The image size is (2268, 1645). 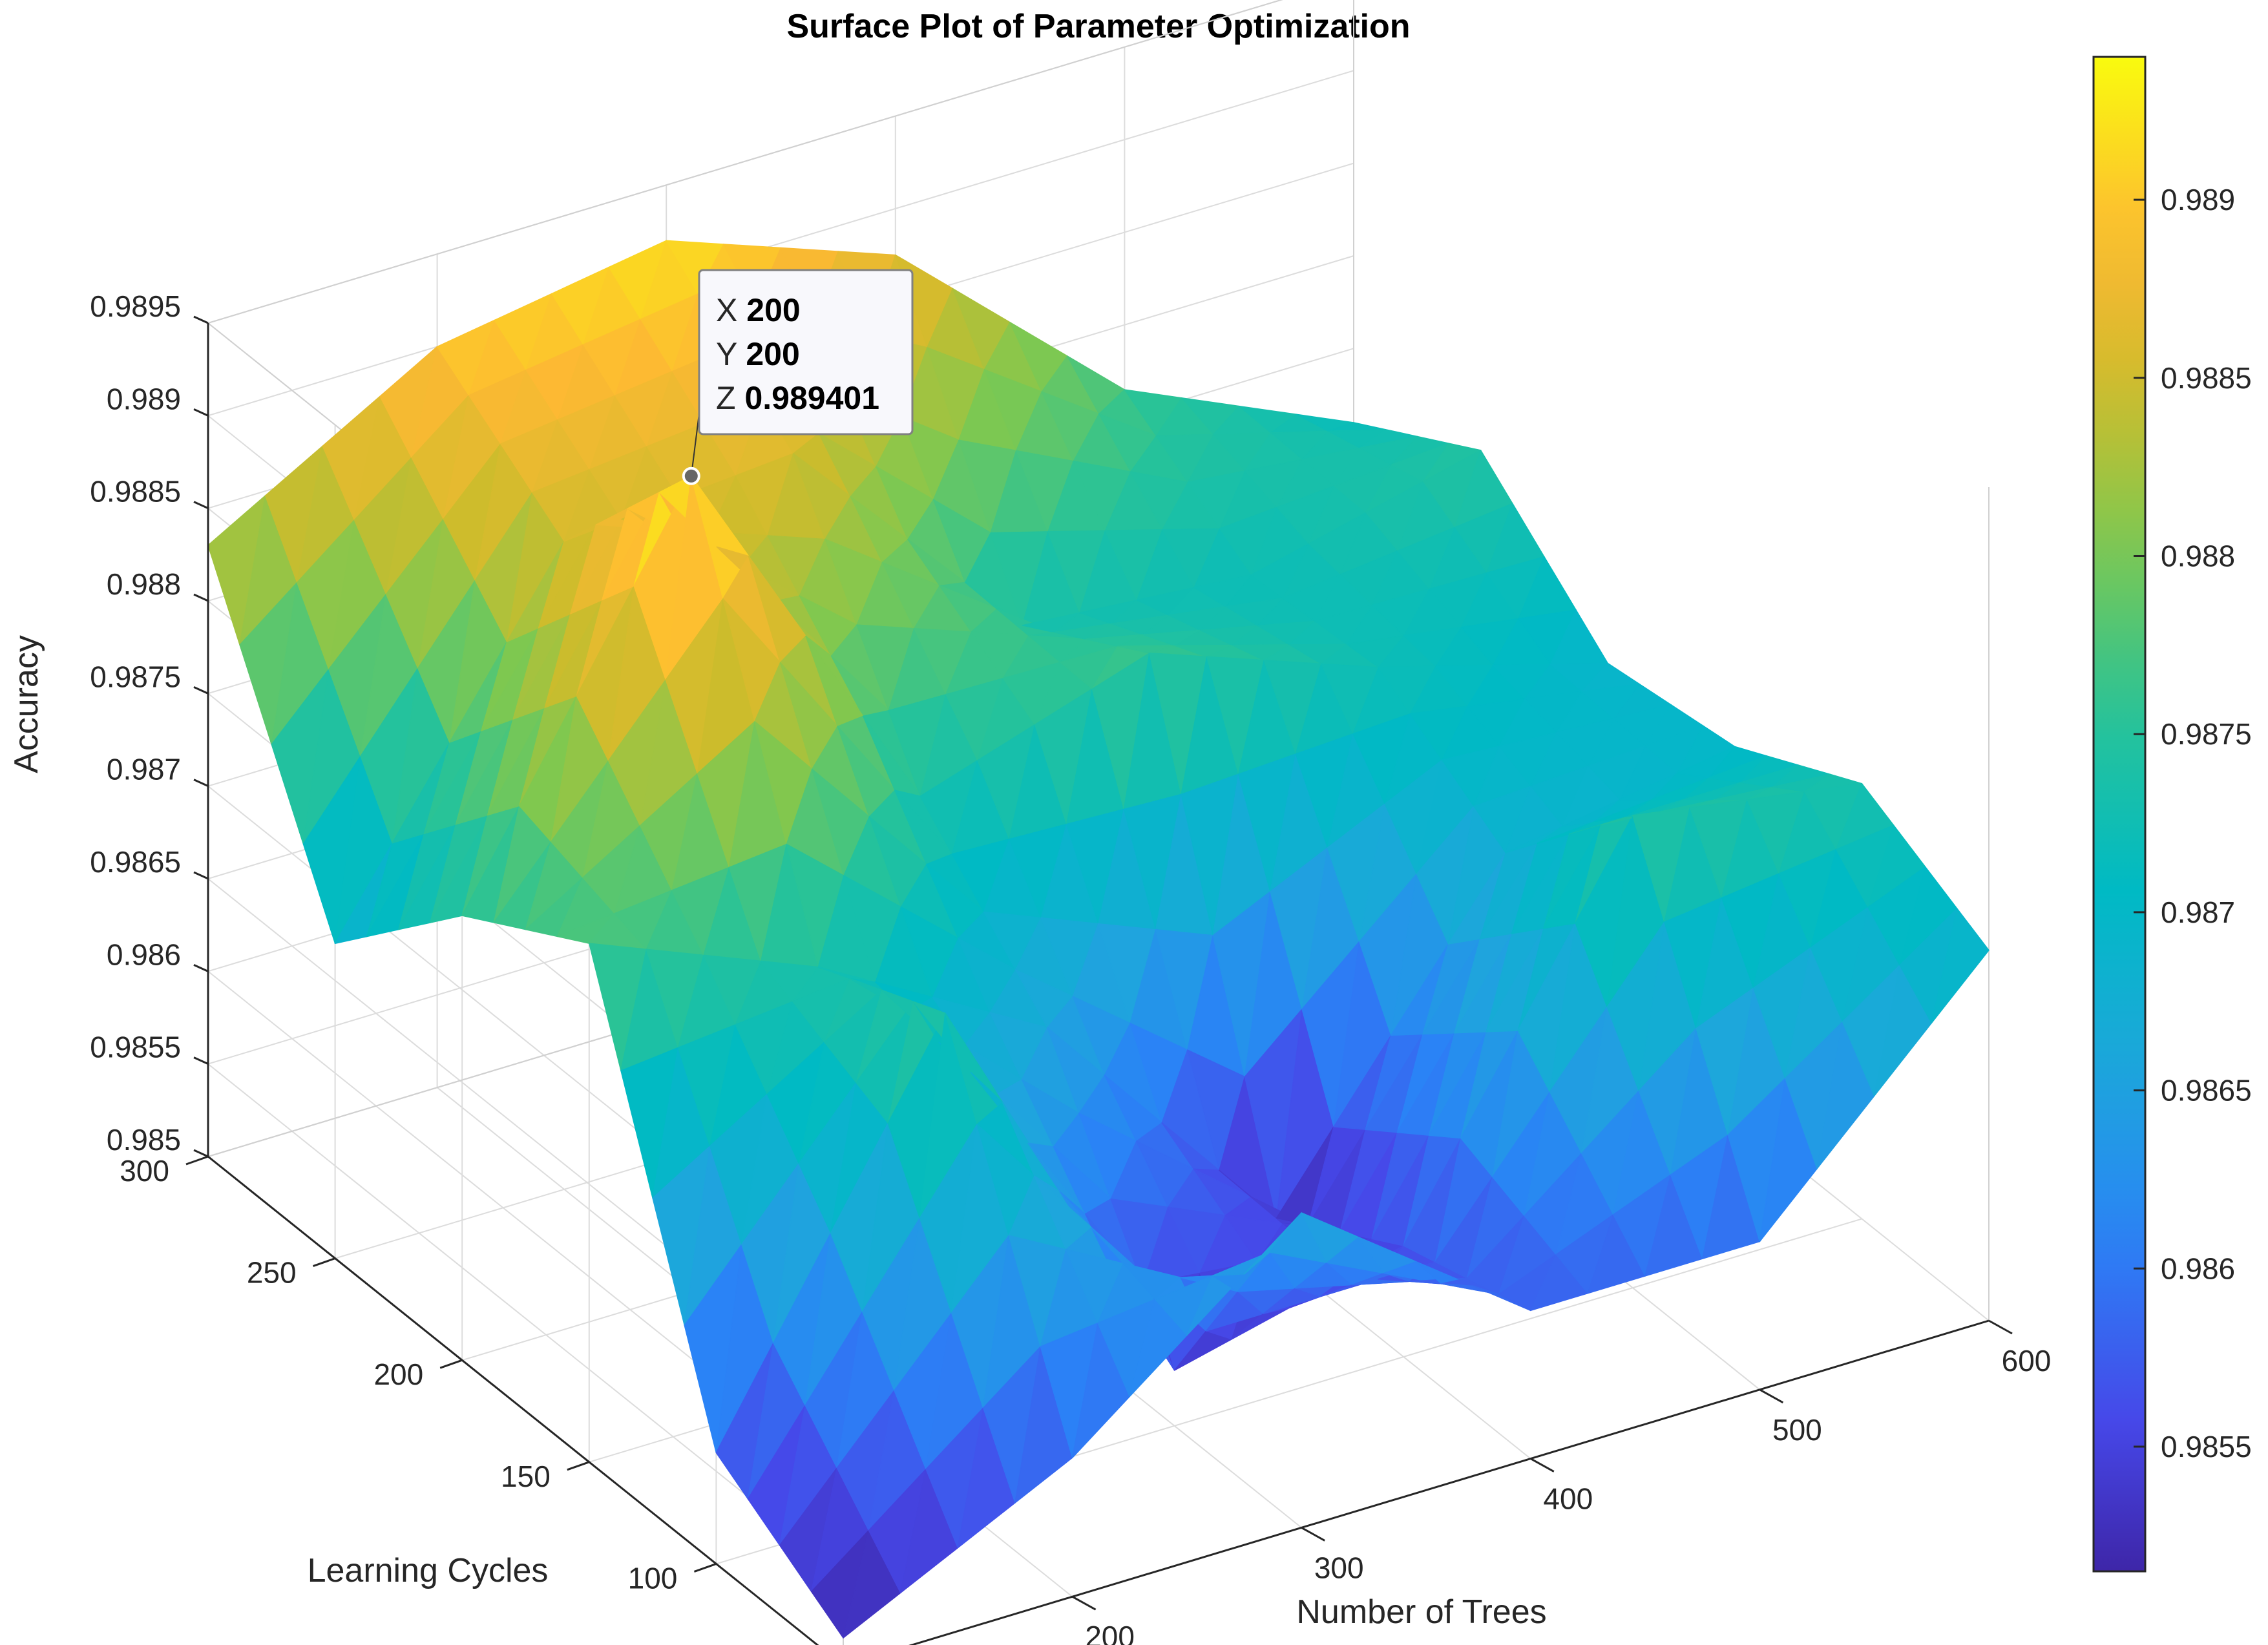 I want to click on datatip-x-row: X 200, so click(x=759, y=310).